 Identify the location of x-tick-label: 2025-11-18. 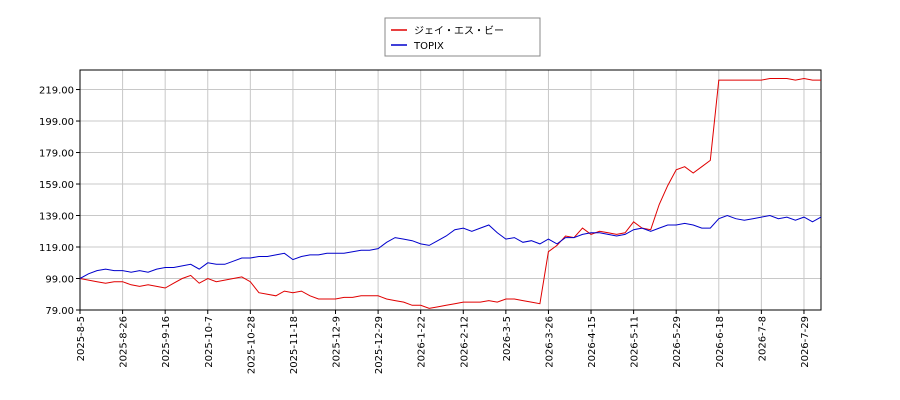
(294, 345).